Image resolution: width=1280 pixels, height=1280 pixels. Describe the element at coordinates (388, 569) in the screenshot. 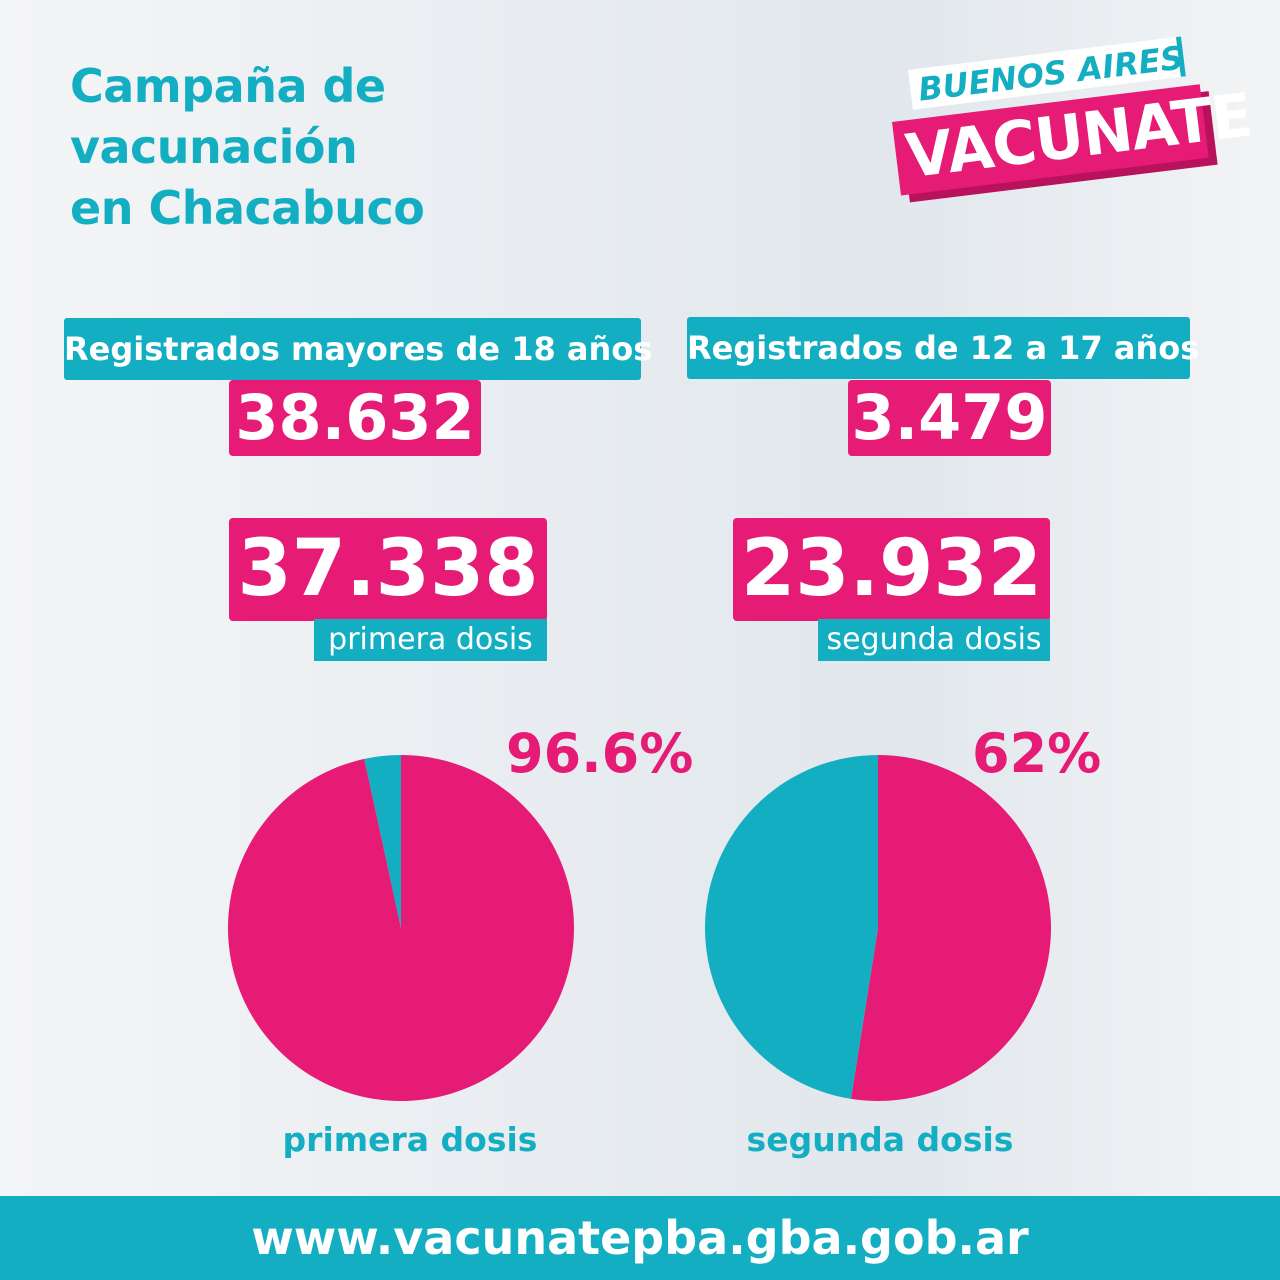

I see `primera-dosis-value: 37.338` at that location.